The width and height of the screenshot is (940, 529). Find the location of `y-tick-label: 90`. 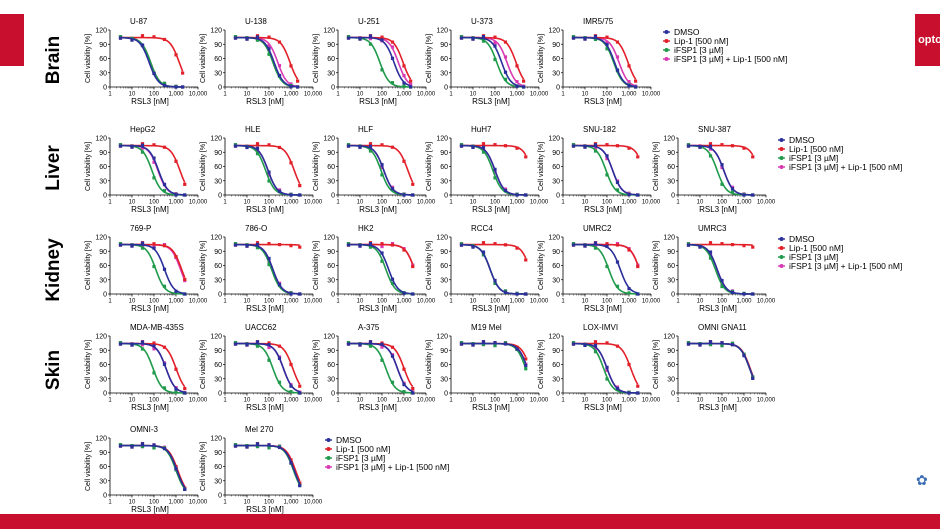

y-tick-label: 90 is located at coordinates (444, 153).